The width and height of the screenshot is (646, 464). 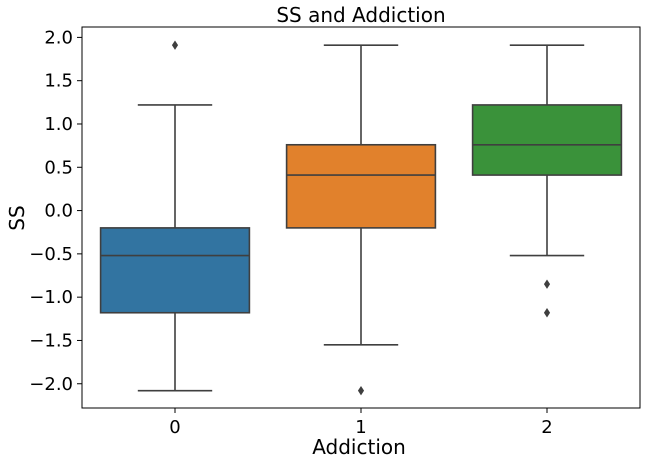 I want to click on y-tick-label: −0.5, so click(x=51, y=254).